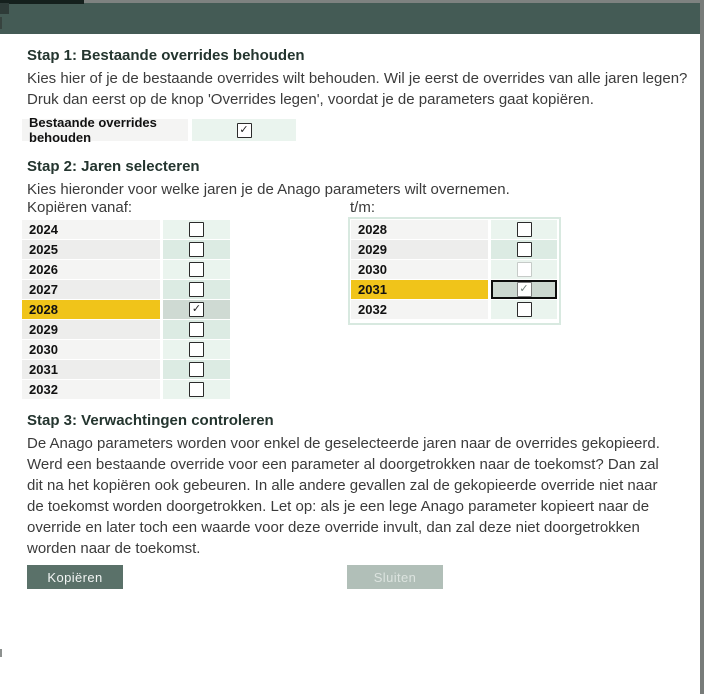 This screenshot has width=704, height=694. I want to click on copy-to-year-table: 2028 2029 2030 2031 ✓ 2032, so click(454, 271).